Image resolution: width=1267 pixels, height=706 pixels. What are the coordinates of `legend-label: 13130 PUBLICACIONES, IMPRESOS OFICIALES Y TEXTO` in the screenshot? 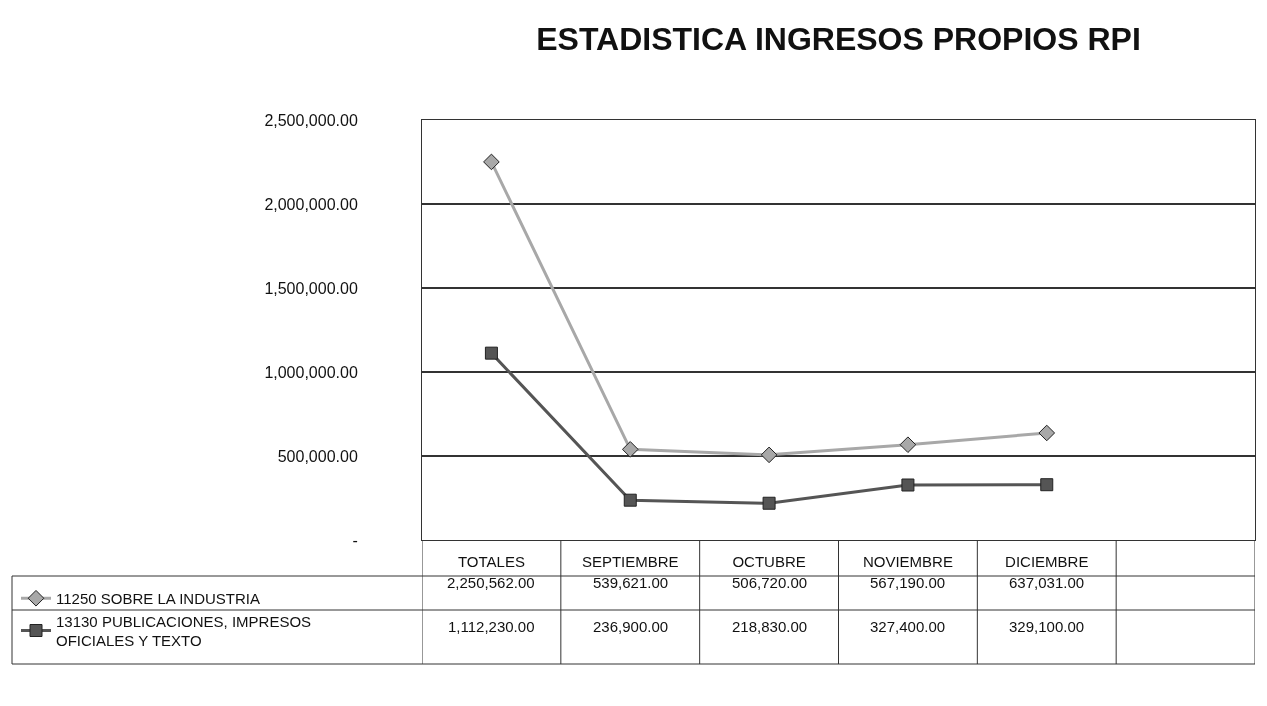 It's located at (184, 631).